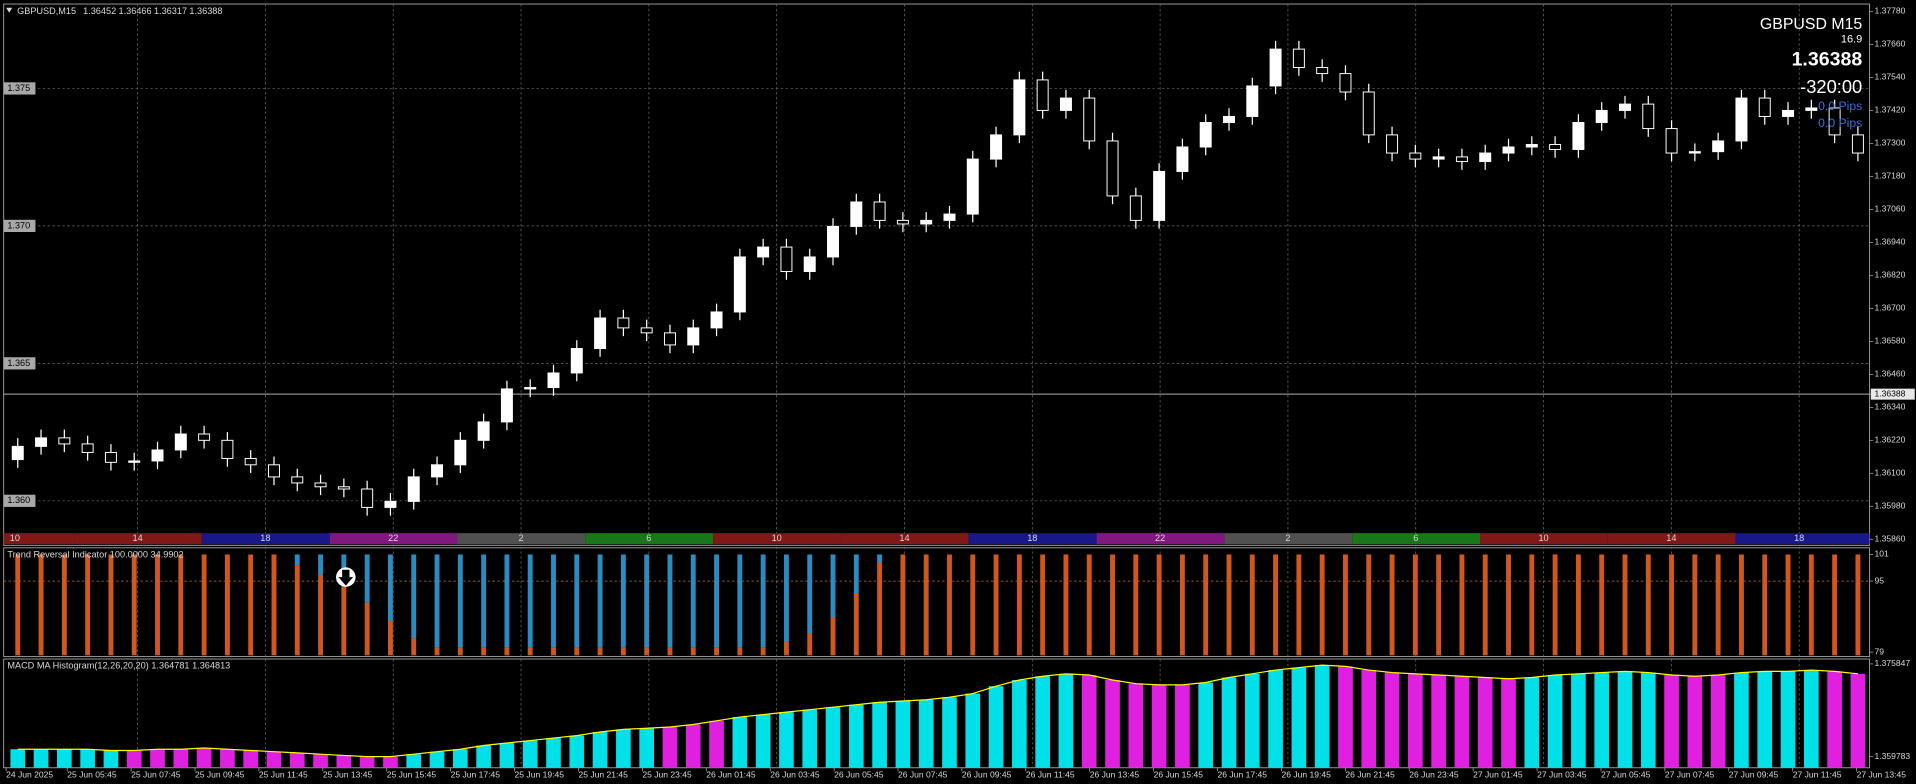  I want to click on y-tick-label: 1.37660, so click(1889, 44).